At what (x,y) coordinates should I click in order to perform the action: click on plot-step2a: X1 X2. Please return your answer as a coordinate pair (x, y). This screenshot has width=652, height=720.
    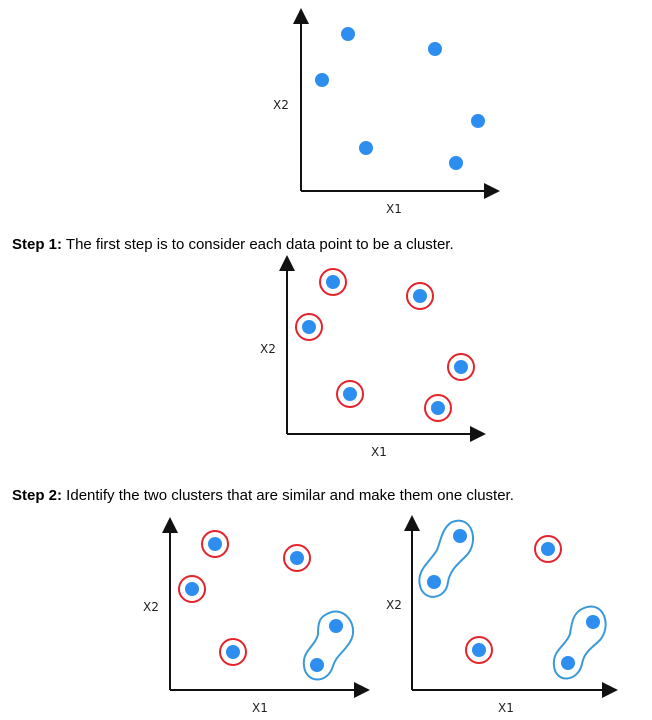
    Looking at the image, I should click on (256, 616).